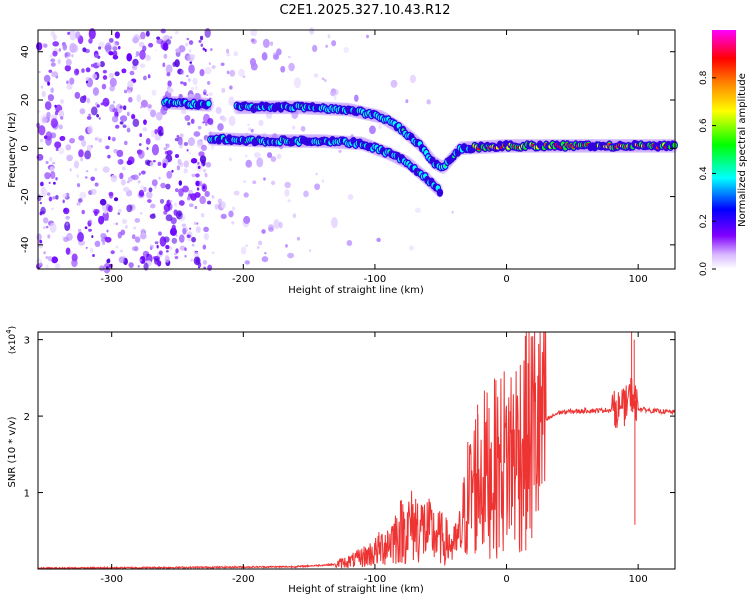 The image size is (750, 604). I want to click on spectrogram-x-label: Height of straight line (km), so click(356, 290).